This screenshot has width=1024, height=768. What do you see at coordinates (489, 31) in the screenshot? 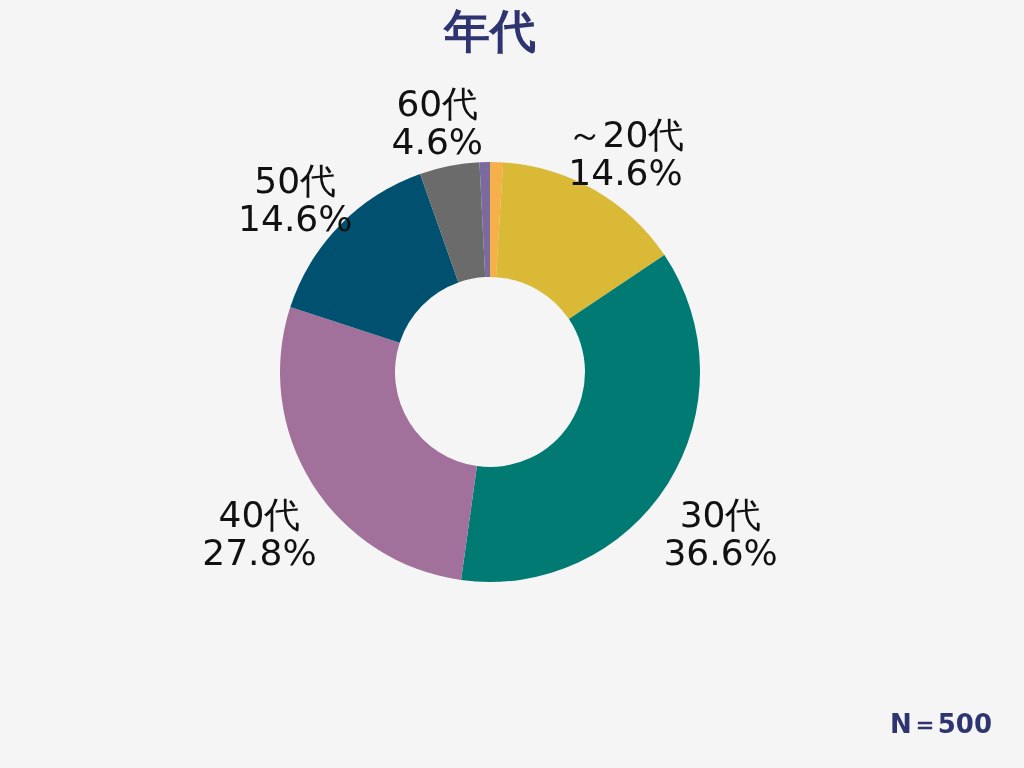
I see `chart-title: 年代` at bounding box center [489, 31].